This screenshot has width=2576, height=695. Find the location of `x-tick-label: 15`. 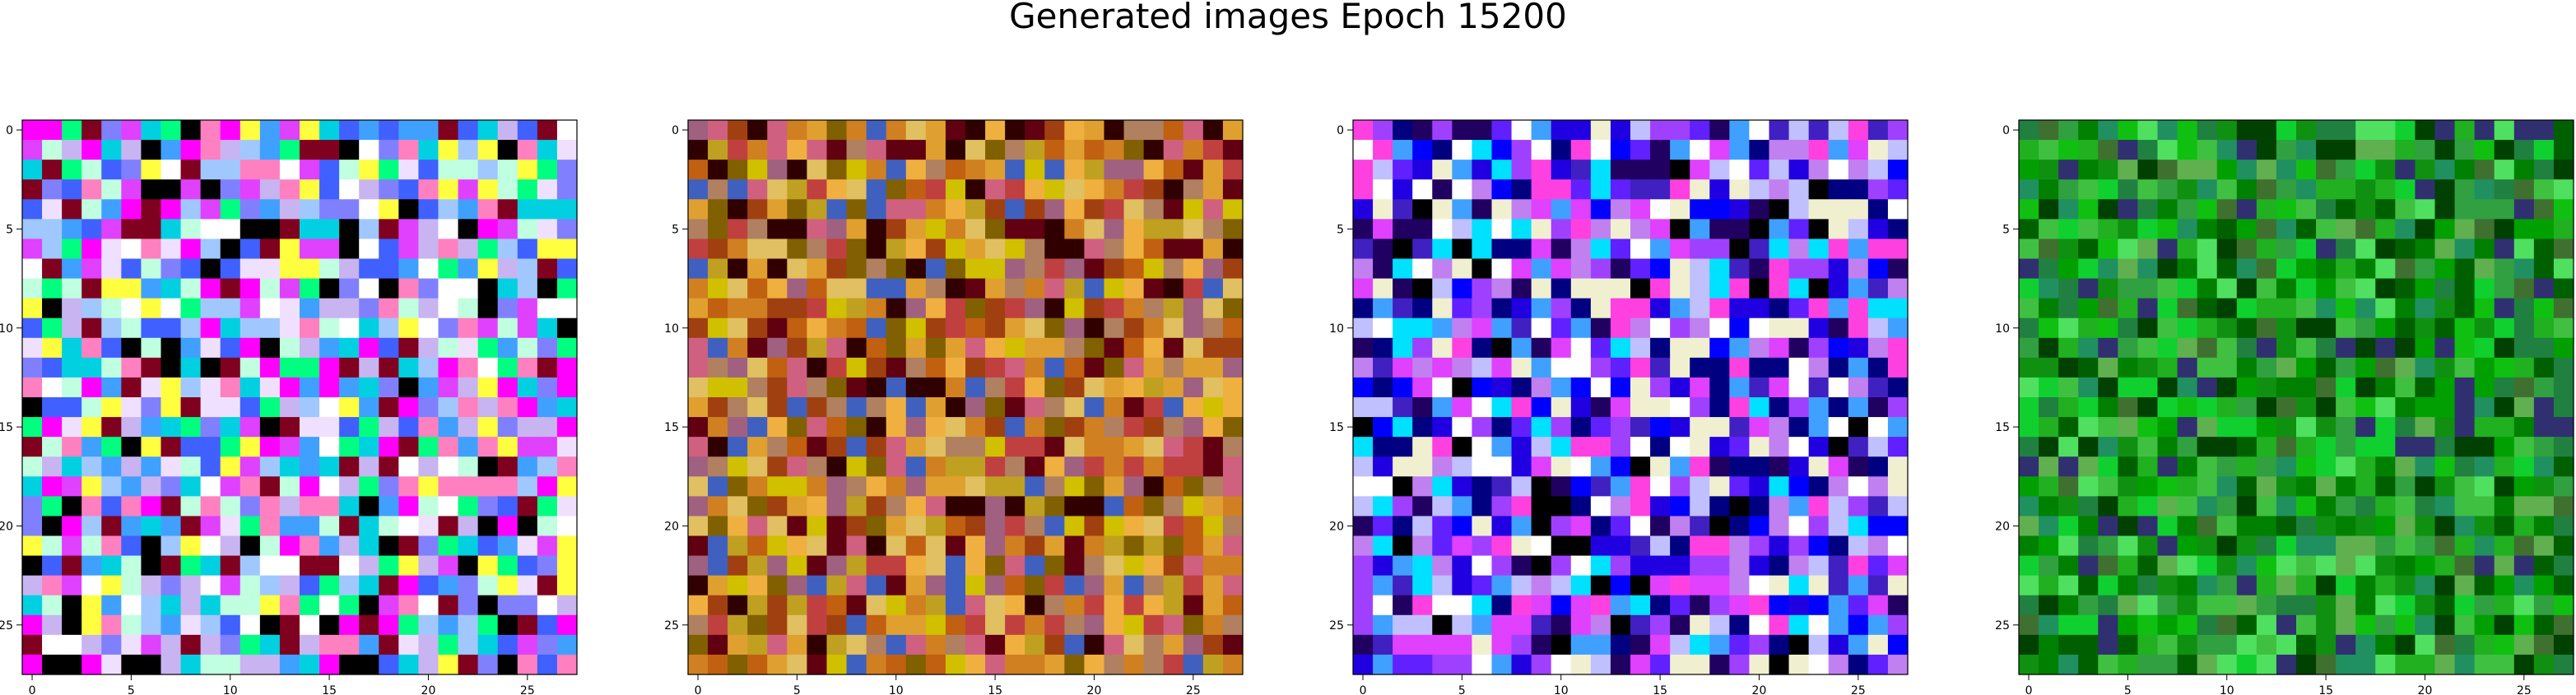

x-tick-label: 15 is located at coordinates (995, 689).